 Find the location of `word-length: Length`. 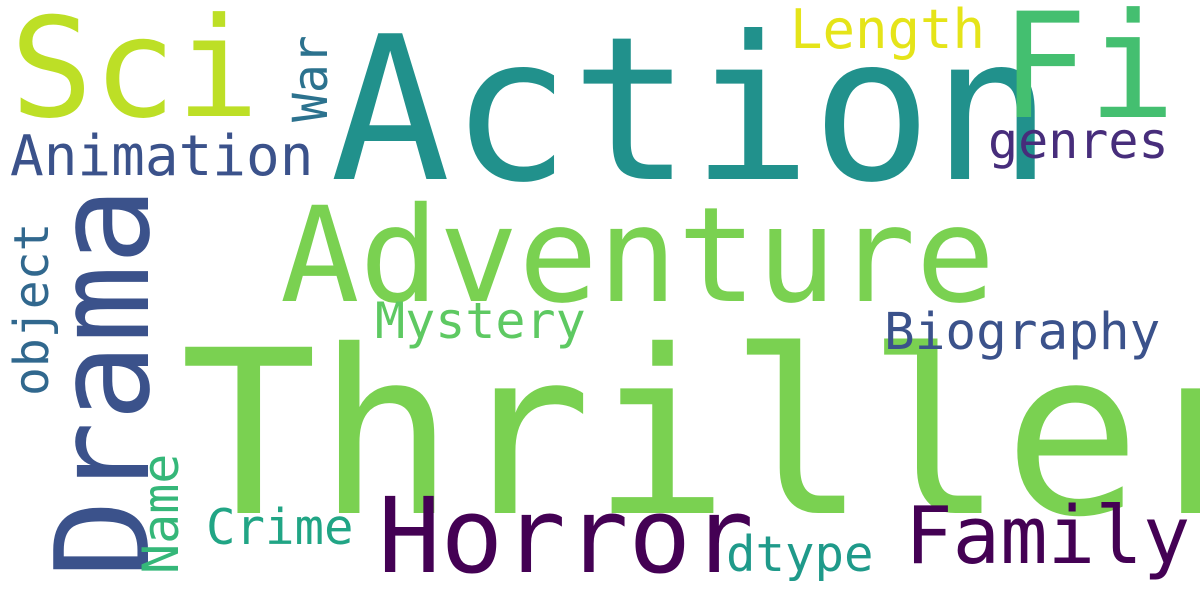

word-length: Length is located at coordinates (888, 30).